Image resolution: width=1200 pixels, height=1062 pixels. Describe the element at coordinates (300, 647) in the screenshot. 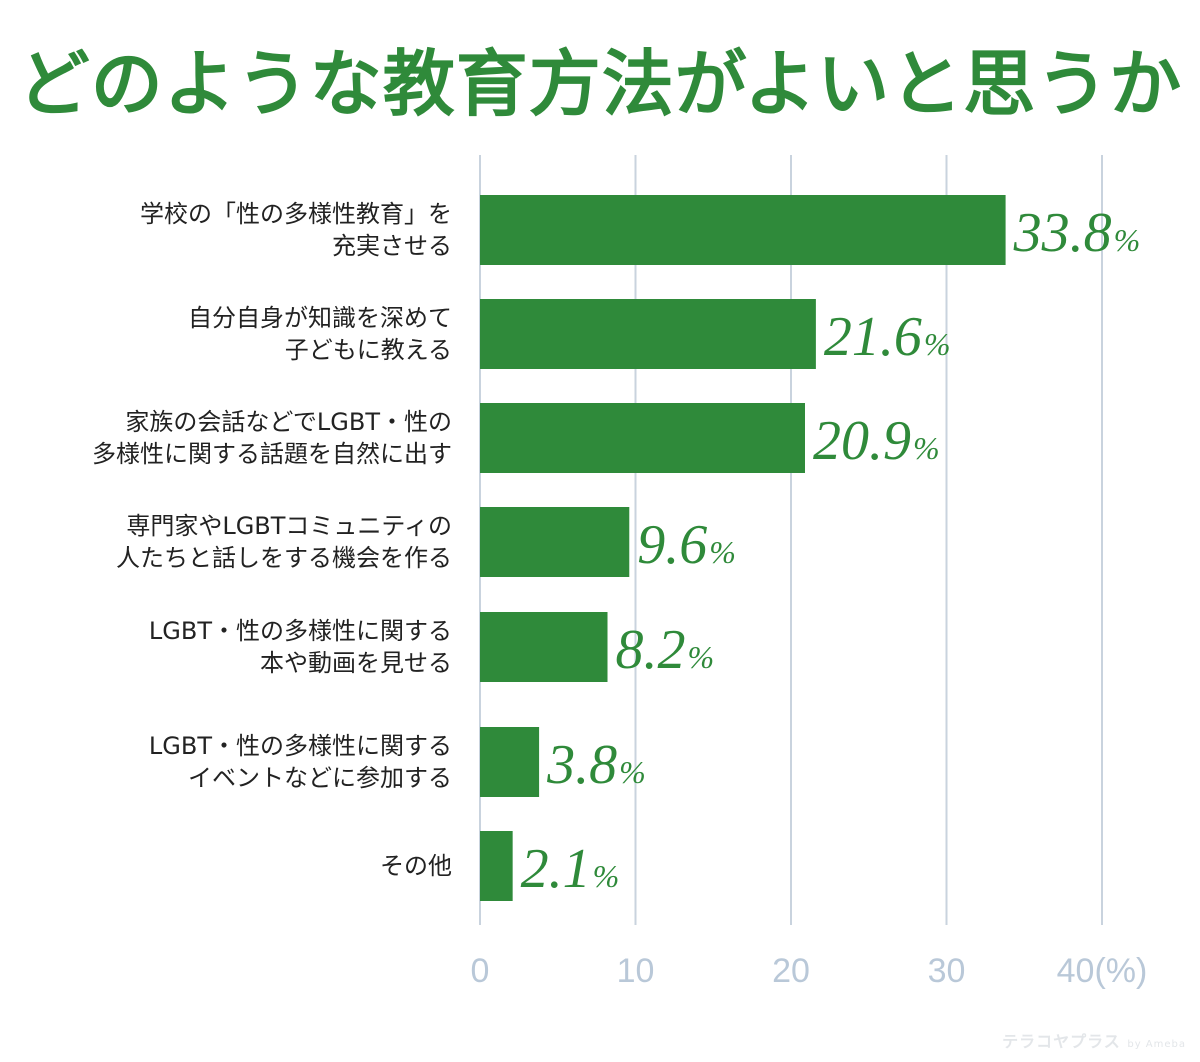

I see `category-label: LGBT・性の多様性に関する本や動画を見せる` at that location.